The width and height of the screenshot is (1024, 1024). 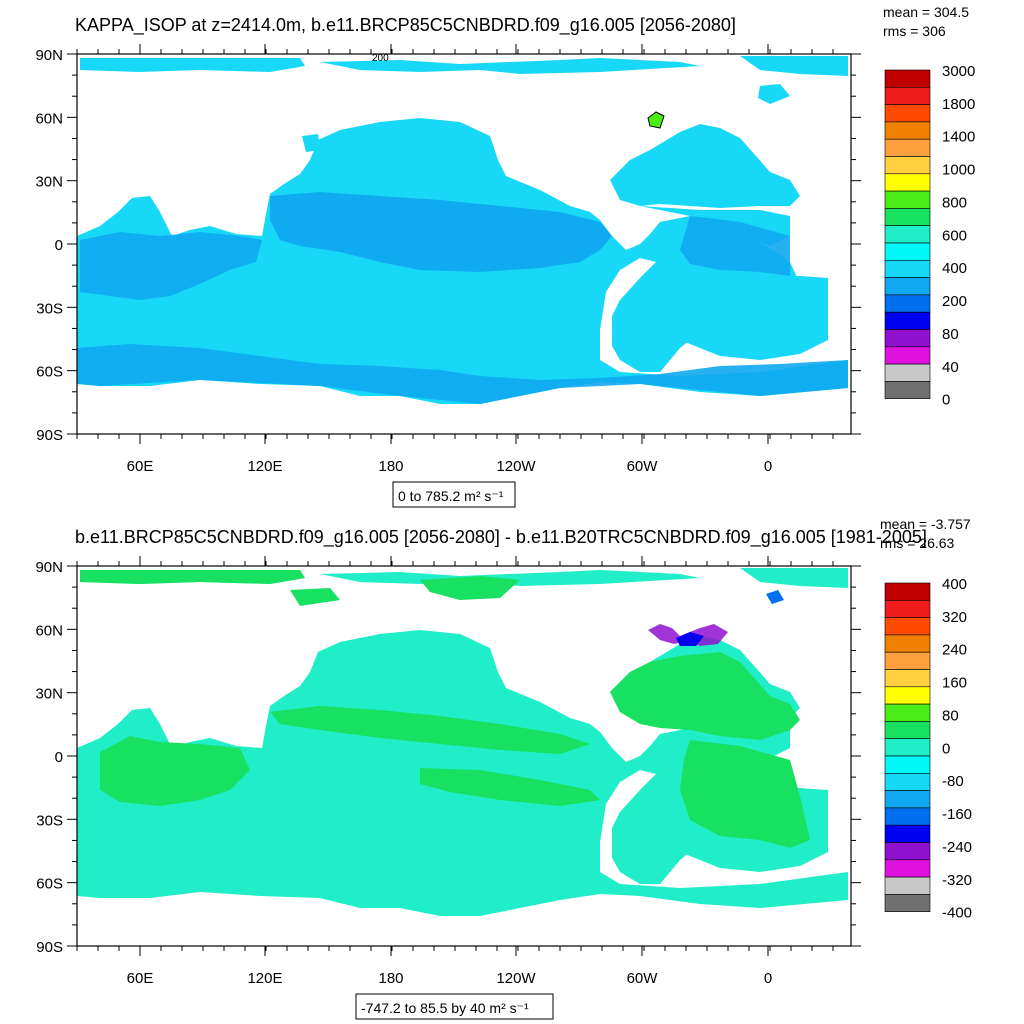 I want to click on colorbar-label: 3000, so click(x=958, y=71).